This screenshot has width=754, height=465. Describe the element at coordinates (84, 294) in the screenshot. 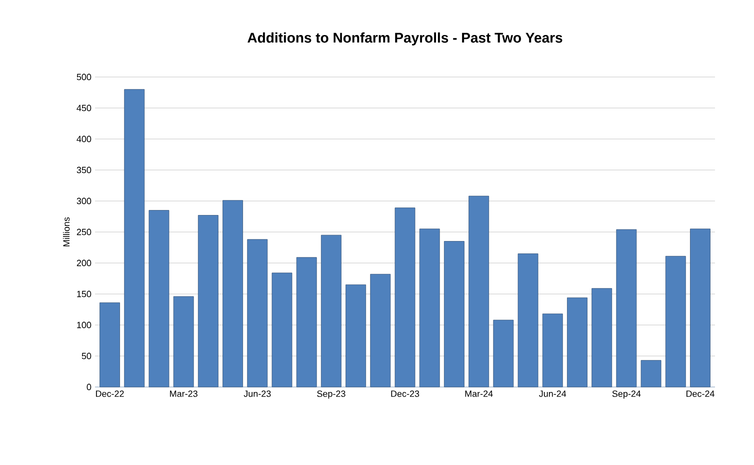

I see `y-tick-label: 150` at that location.